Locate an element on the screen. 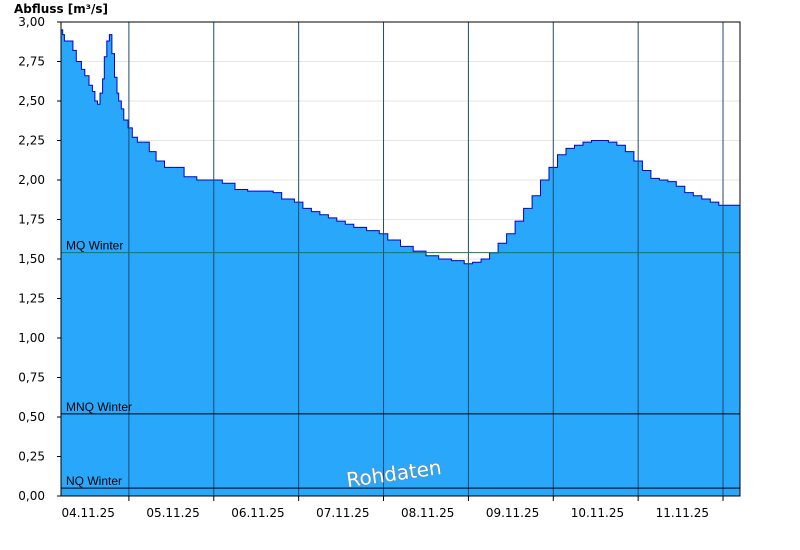 This screenshot has height=550, width=800. reference-line-label: NQ Winter is located at coordinates (94, 481).